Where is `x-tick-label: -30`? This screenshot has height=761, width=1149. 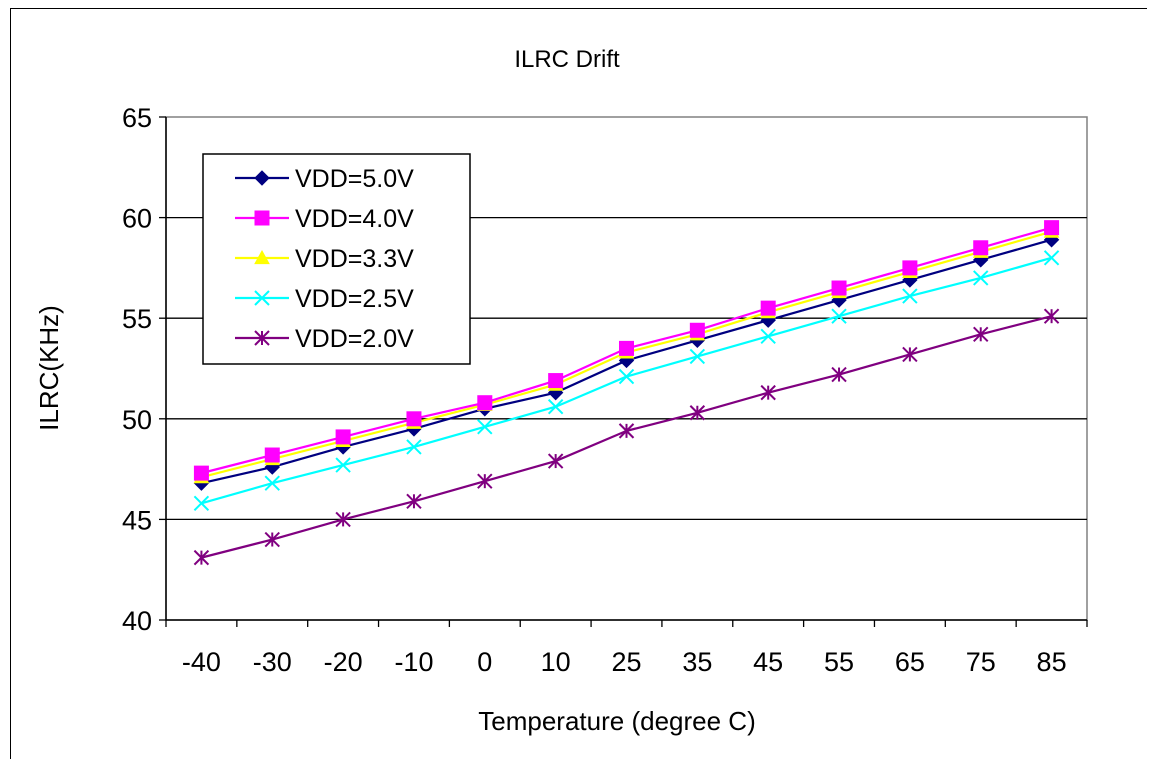
x-tick-label: -30 is located at coordinates (272, 662).